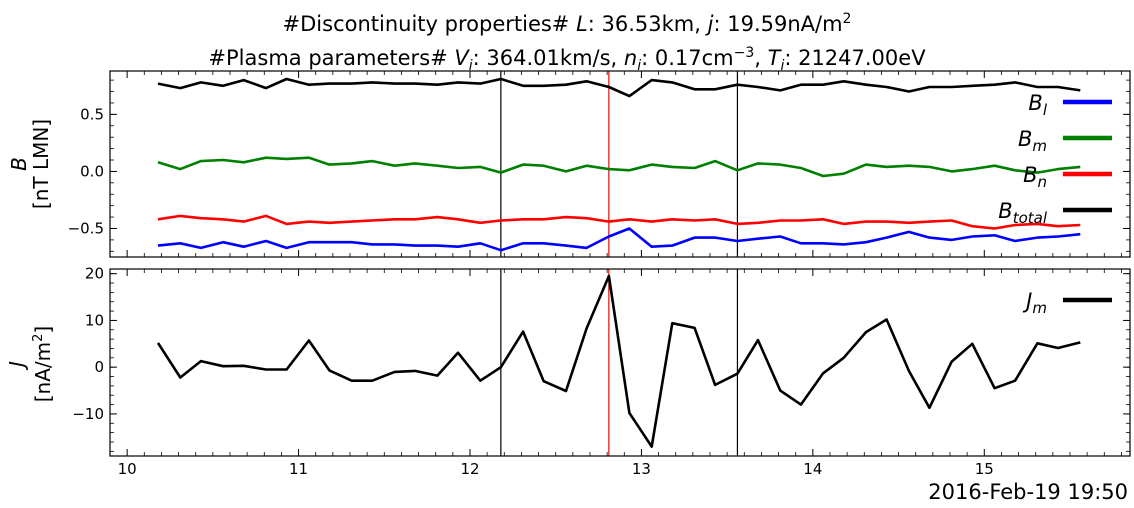 The width and height of the screenshot is (1134, 508). Describe the element at coordinates (1034, 303) in the screenshot. I see `legend-label-j-m: Jm` at that location.